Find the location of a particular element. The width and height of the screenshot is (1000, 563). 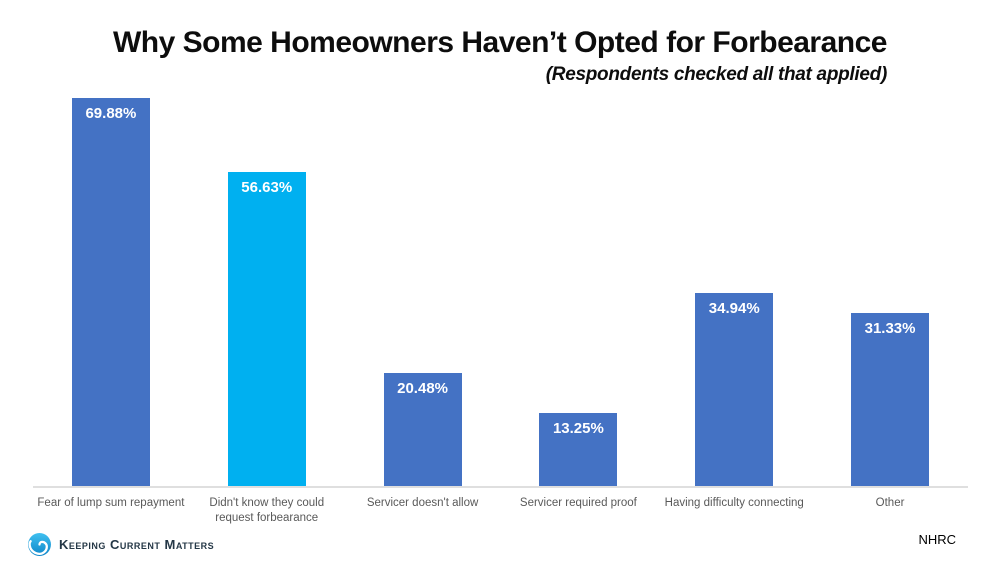

bar-column: 69.88% is located at coordinates (111, 287).